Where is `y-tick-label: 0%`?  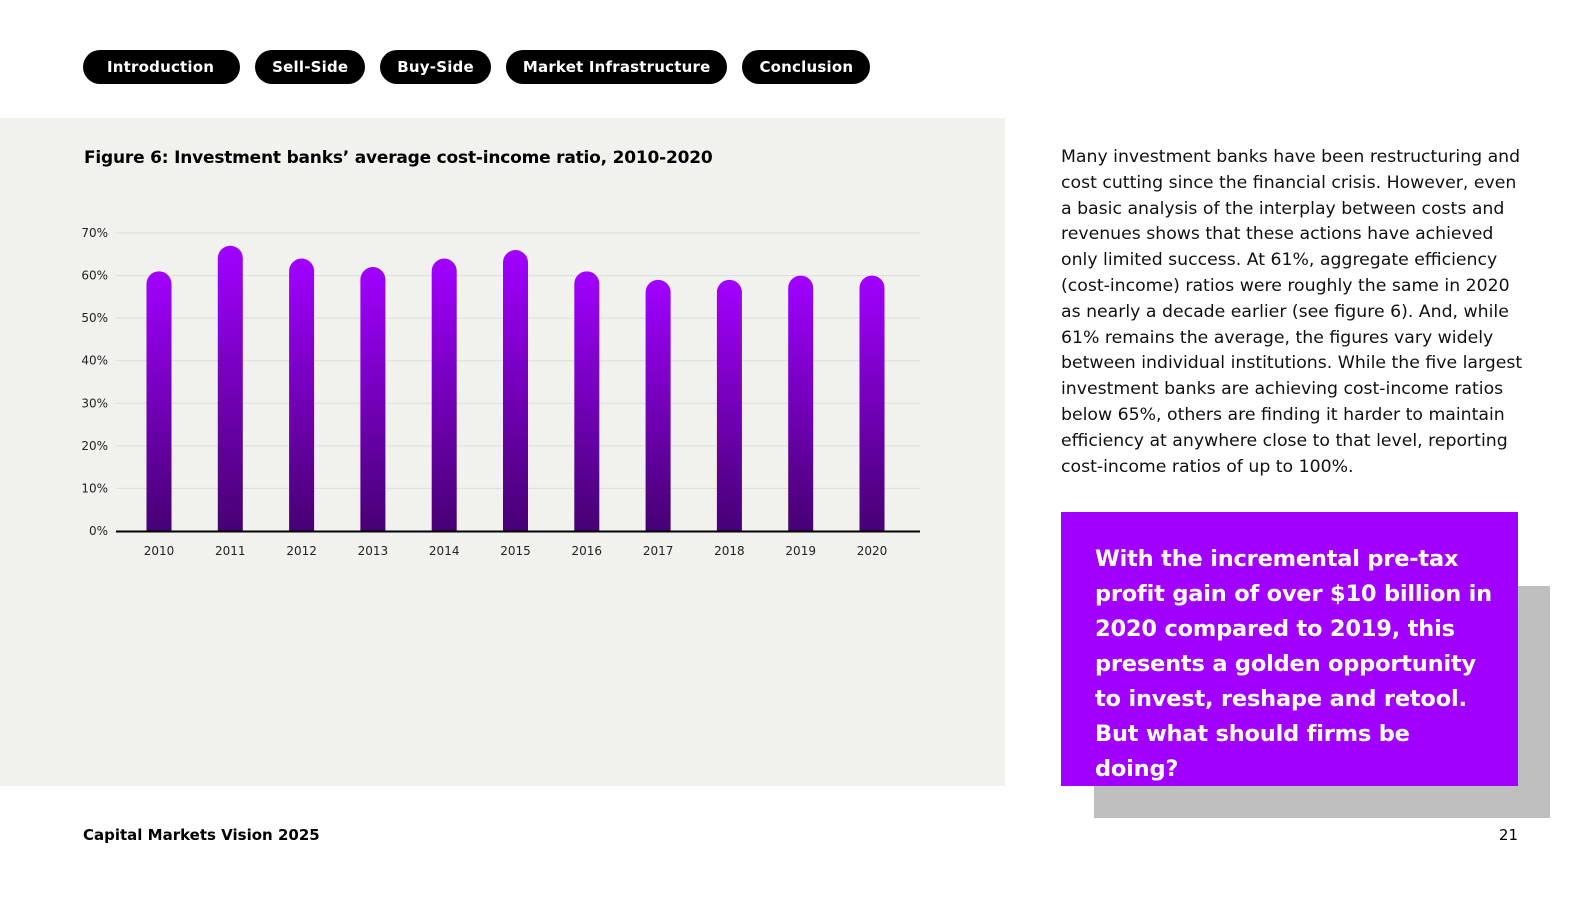 y-tick-label: 0% is located at coordinates (98, 531).